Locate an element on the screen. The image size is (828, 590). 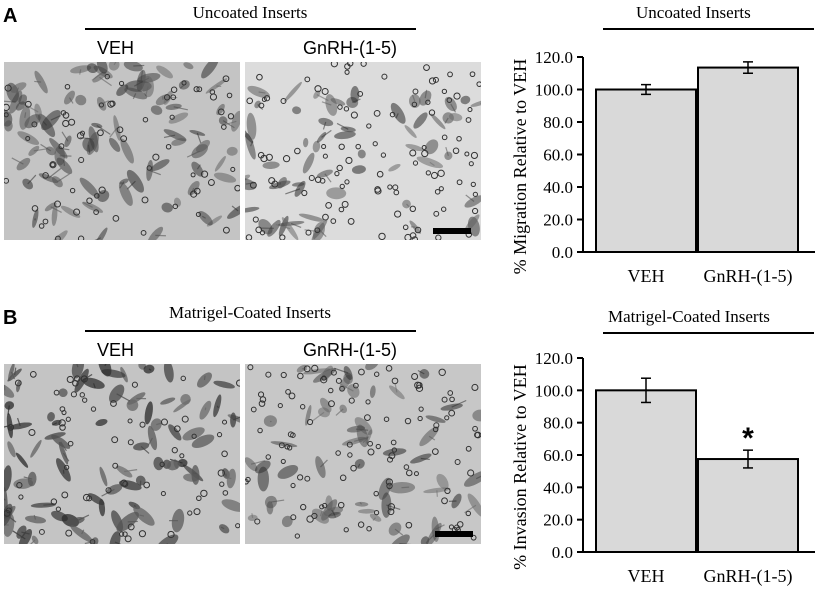
panel-letter-b: B is located at coordinates (10, 318).